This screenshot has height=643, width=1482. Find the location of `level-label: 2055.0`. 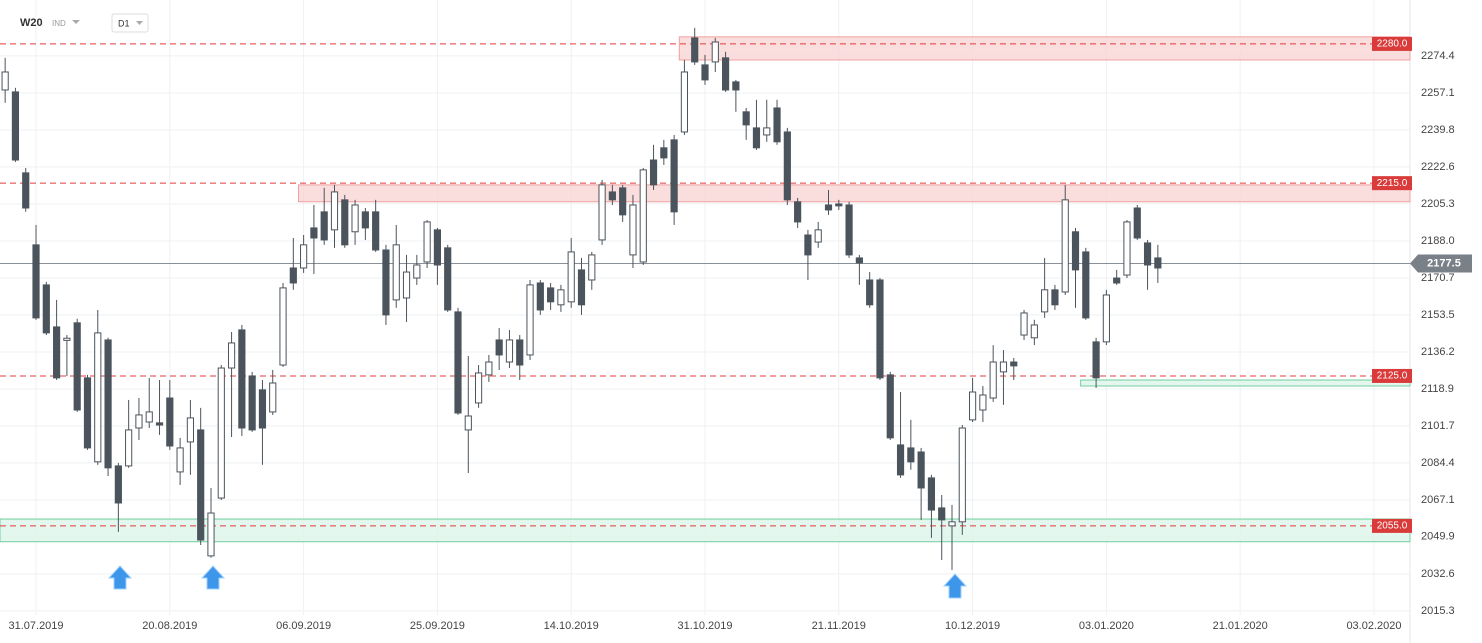

level-label: 2055.0 is located at coordinates (1392, 526).